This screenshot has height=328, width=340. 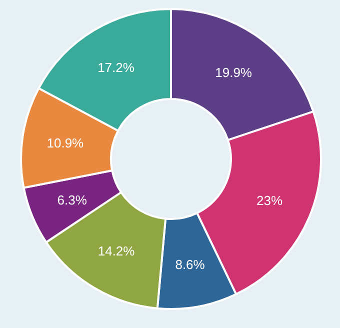 What do you see at coordinates (269, 200) in the screenshot?
I see `data-label: 23%` at bounding box center [269, 200].